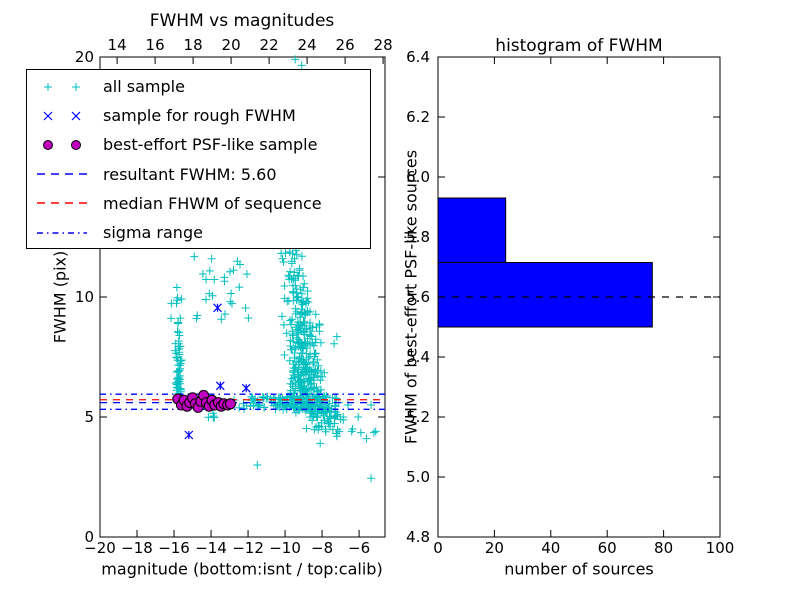 Image resolution: width=800 pixels, height=600 pixels. Describe the element at coordinates (212, 203) in the screenshot. I see `legend-item-label: median FHWM of sequence` at that location.